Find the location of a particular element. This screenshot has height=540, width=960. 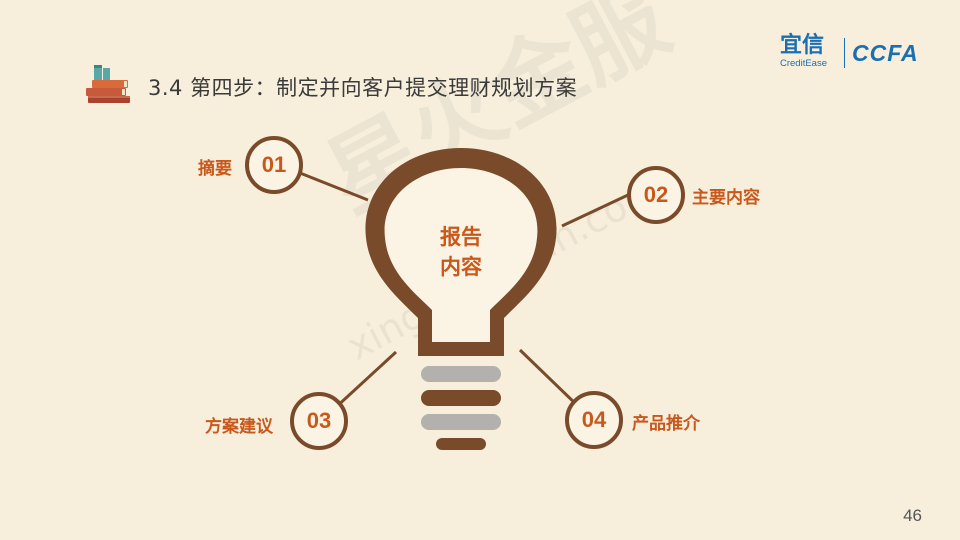

ccfa-logo: CCFA is located at coordinates (885, 53).